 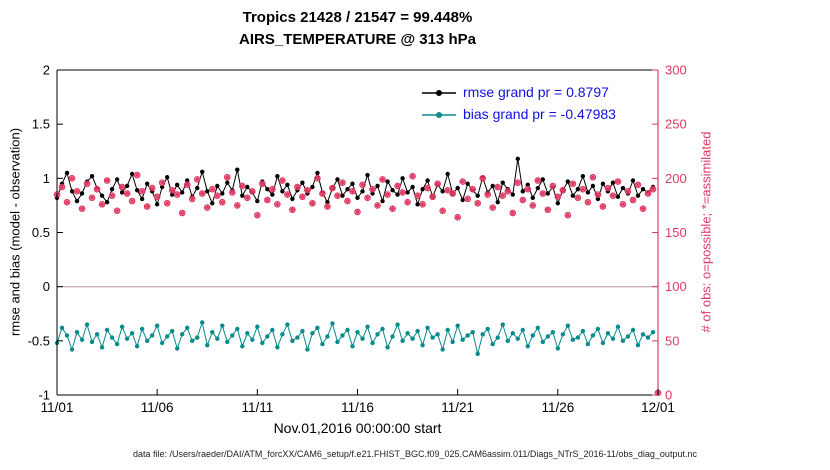 What do you see at coordinates (658, 407) in the screenshot?
I see `svg-text: 12/01` at bounding box center [658, 407].